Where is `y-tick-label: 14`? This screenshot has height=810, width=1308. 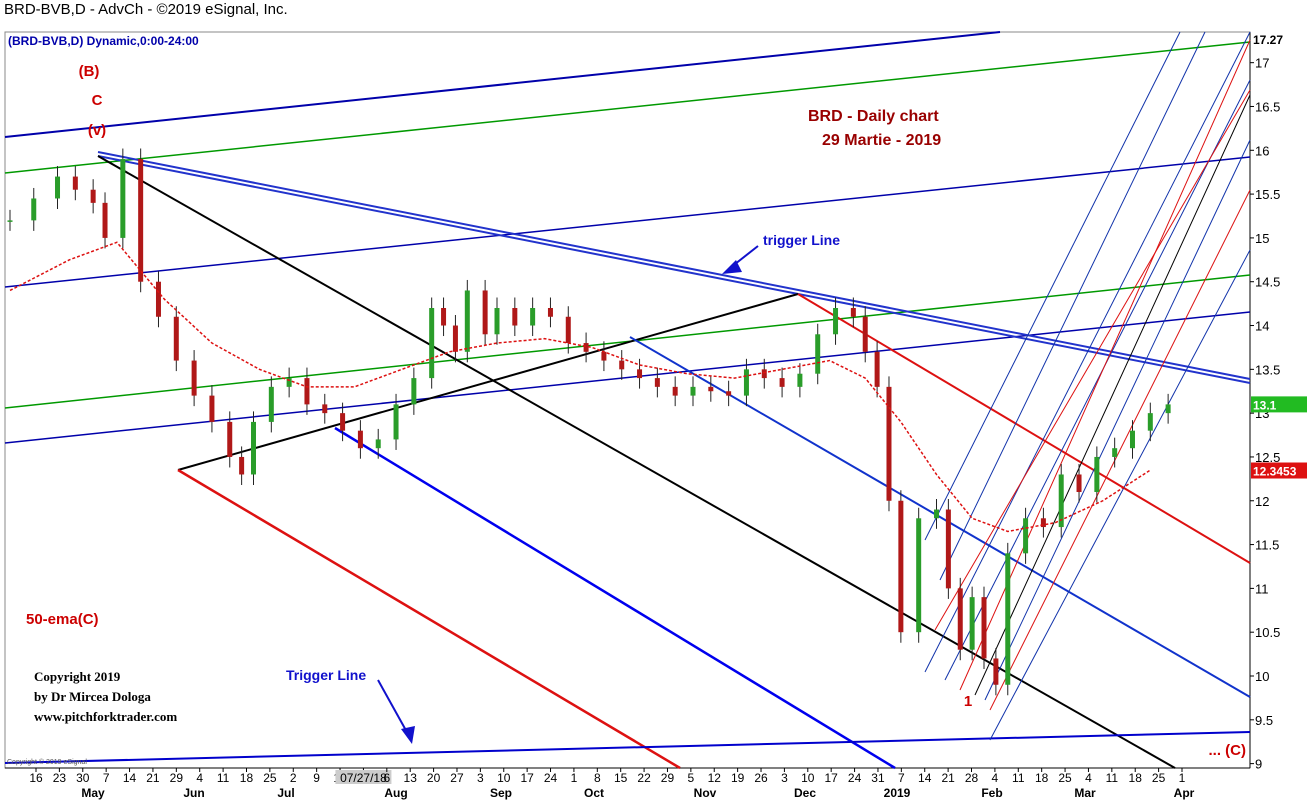 y-tick-label: 14 is located at coordinates (1262, 326).